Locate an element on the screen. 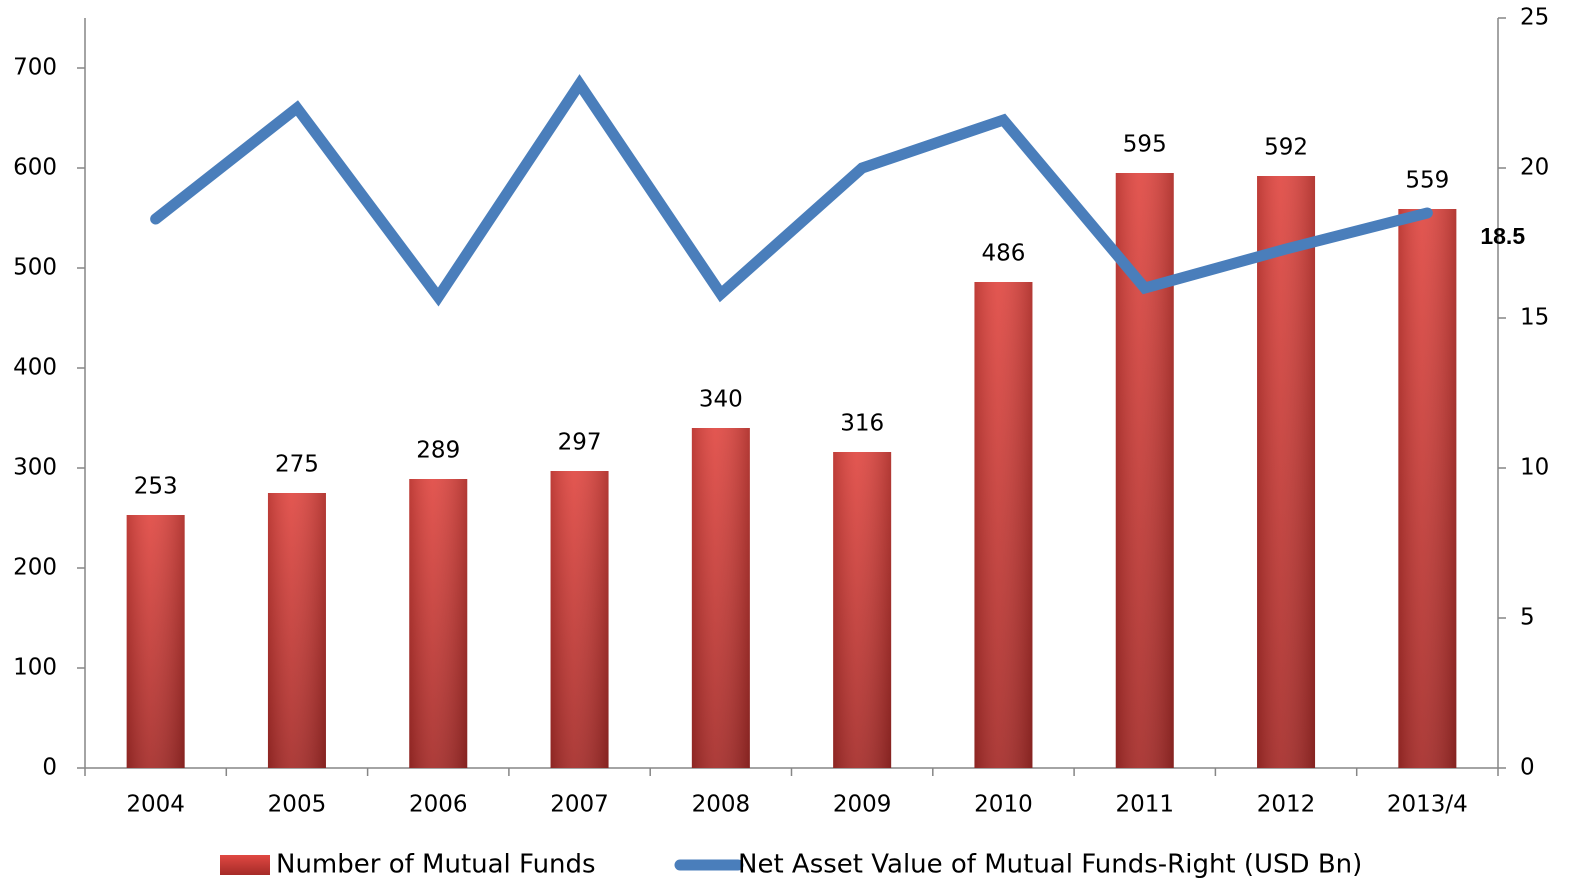 The width and height of the screenshot is (1576, 889). x-tick-label: 2008 is located at coordinates (721, 805).